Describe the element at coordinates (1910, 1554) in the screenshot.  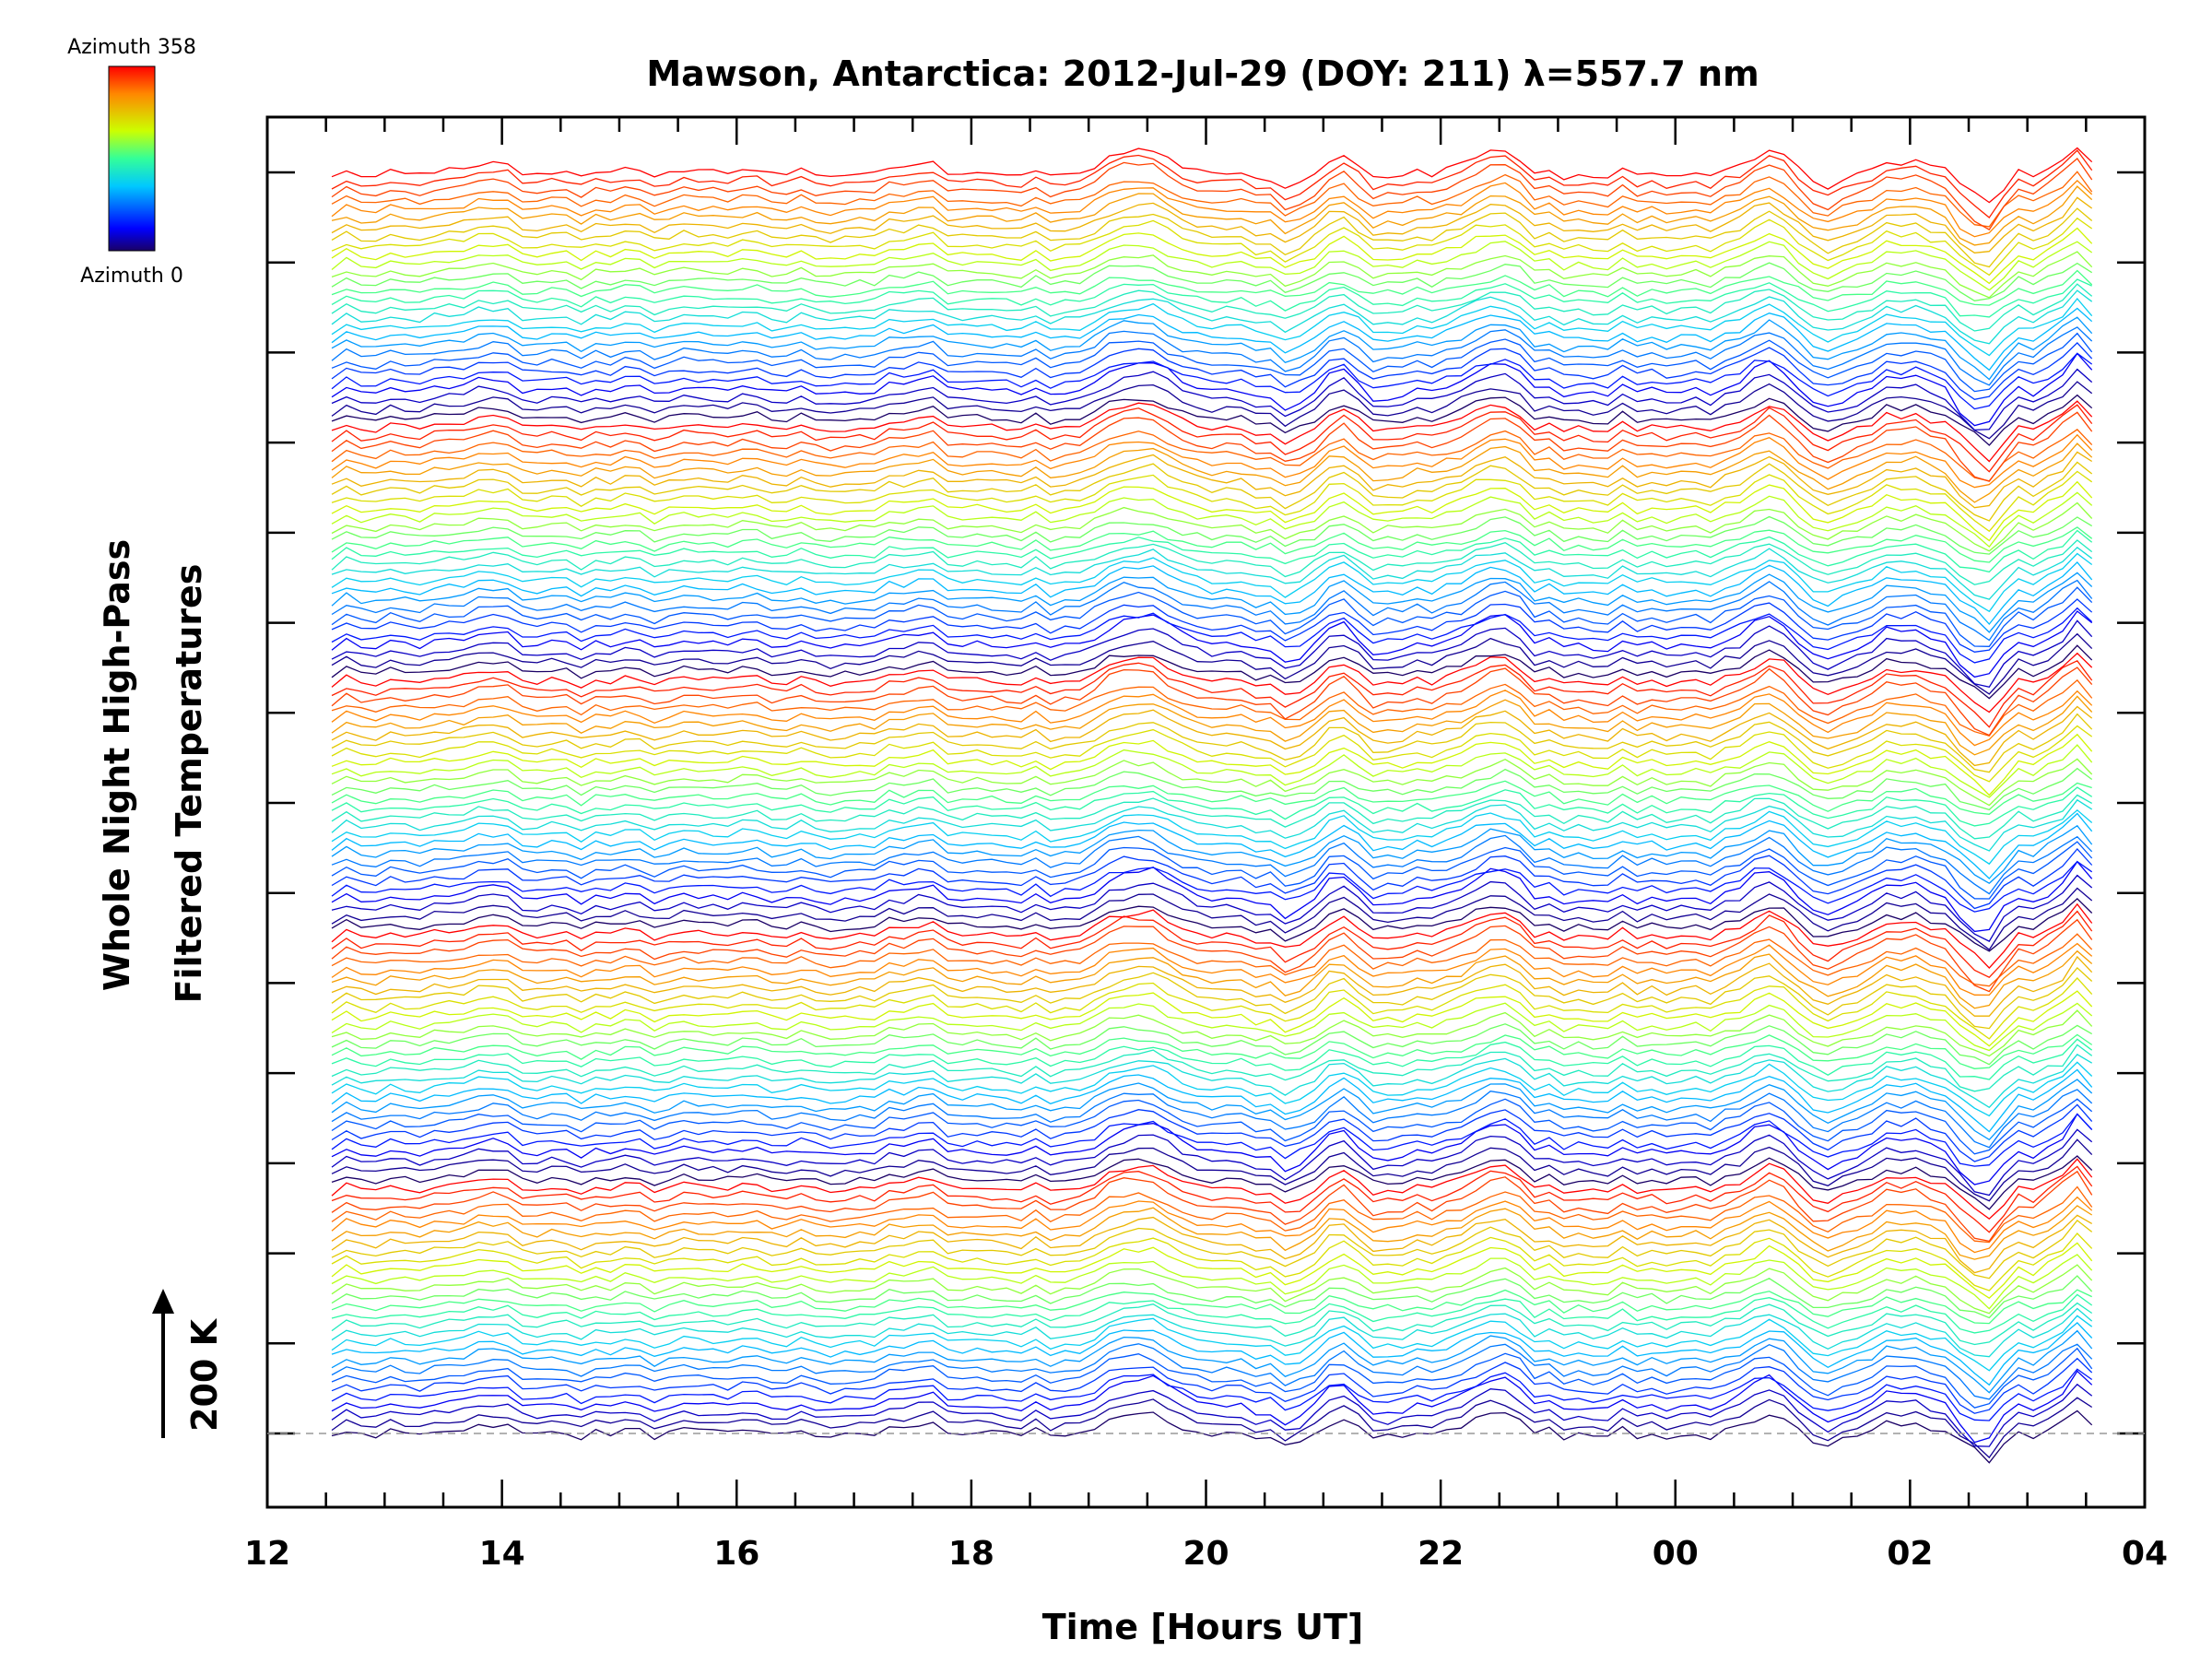
I see `x-tick-label: 02` at that location.